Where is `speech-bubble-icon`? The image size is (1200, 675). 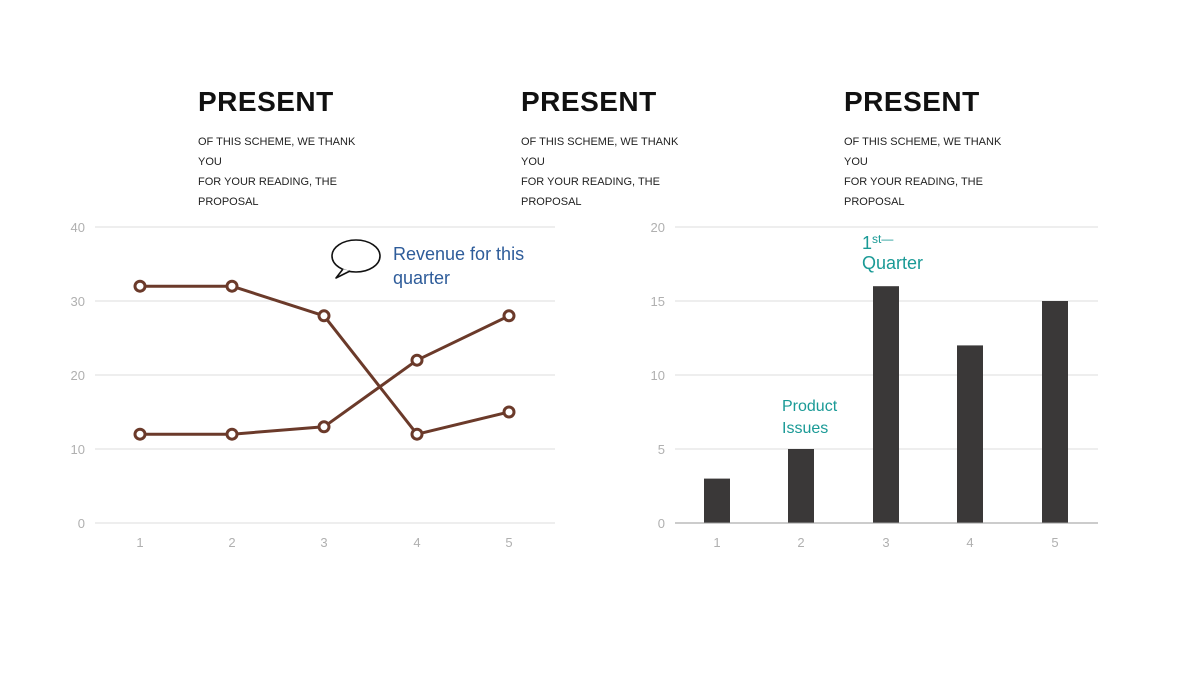 speech-bubble-icon is located at coordinates (356, 259).